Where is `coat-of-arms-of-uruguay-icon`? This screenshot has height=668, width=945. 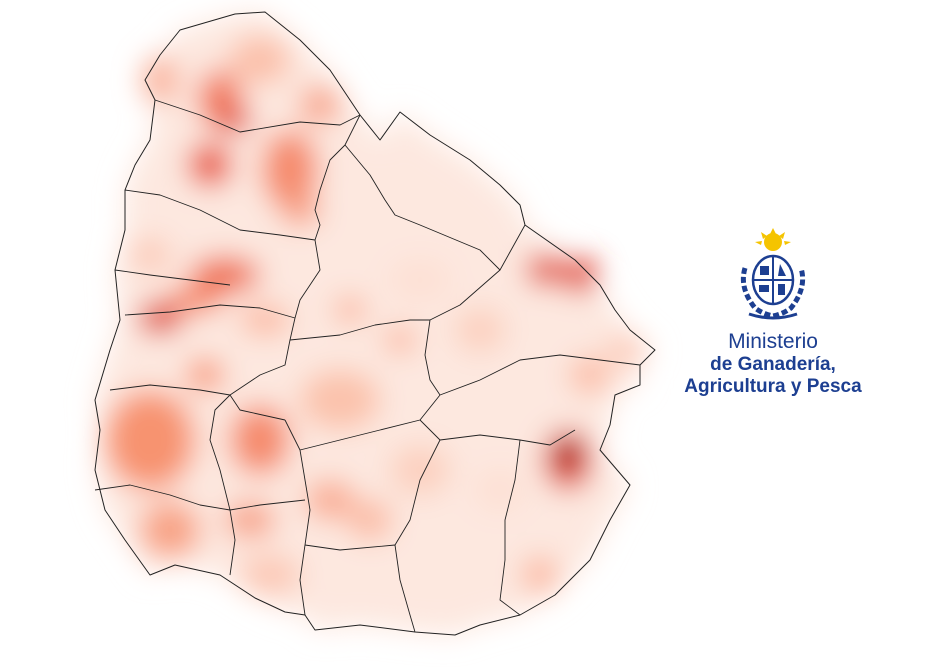 coat-of-arms-of-uruguay-icon is located at coordinates (773, 274).